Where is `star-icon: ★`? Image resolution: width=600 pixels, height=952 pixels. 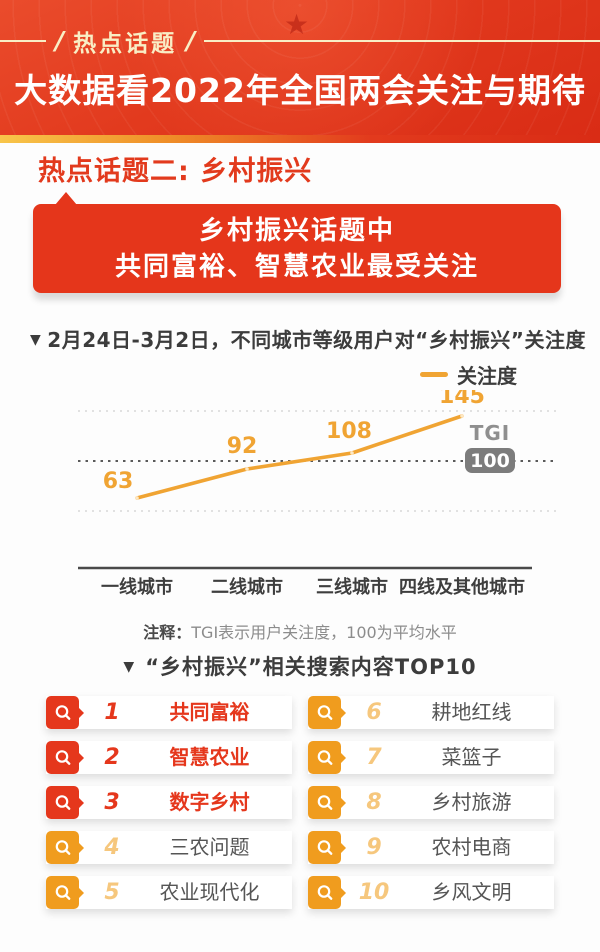
star-icon: ★ is located at coordinates (297, 24).